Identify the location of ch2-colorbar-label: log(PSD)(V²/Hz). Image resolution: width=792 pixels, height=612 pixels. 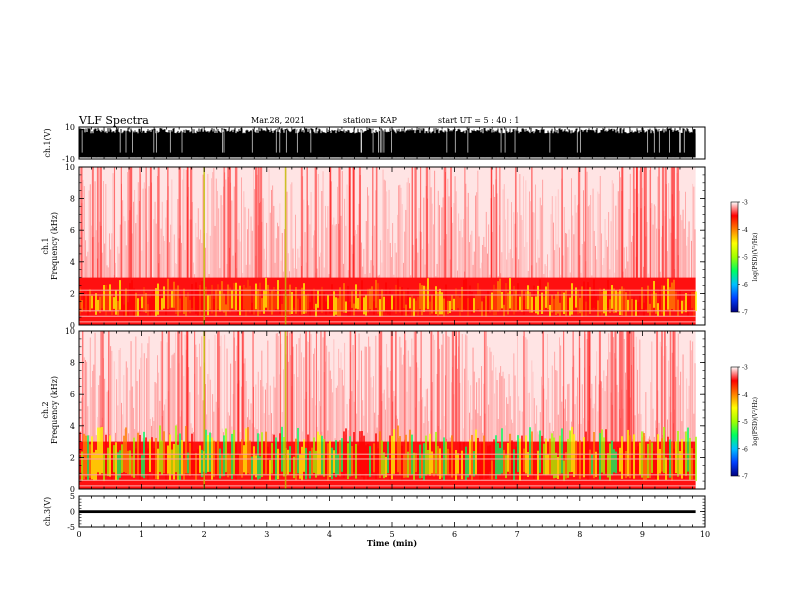
(755, 421).